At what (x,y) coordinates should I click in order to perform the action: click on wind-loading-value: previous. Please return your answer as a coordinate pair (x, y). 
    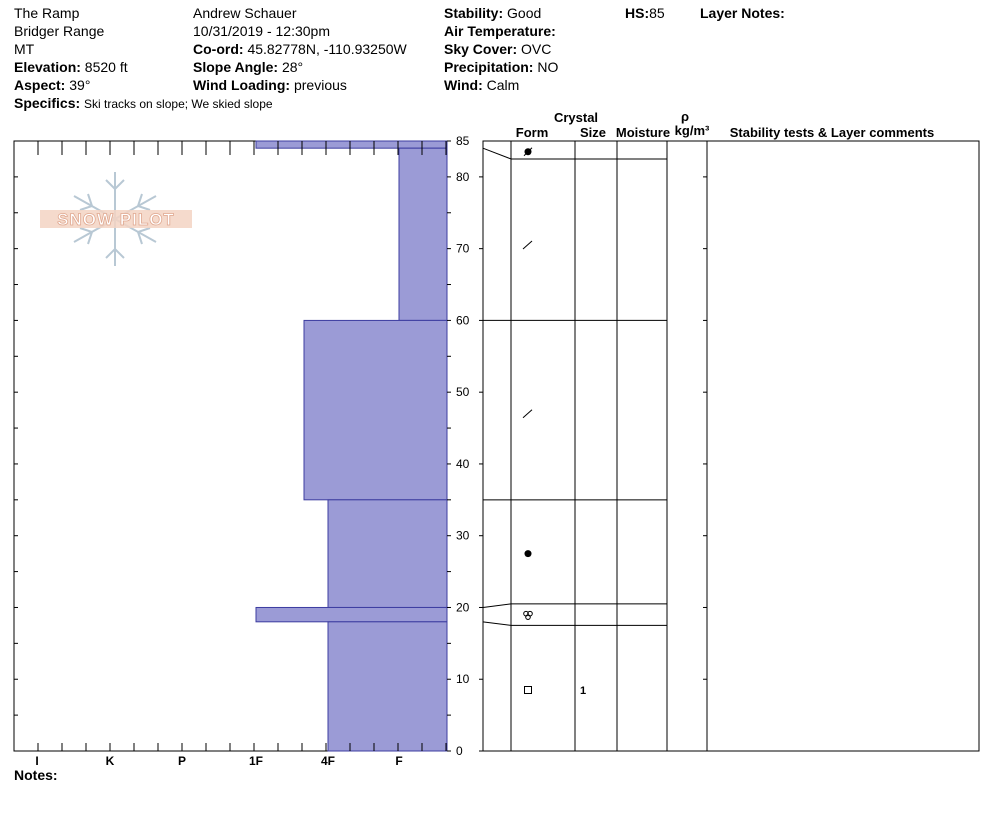
    Looking at the image, I should click on (320, 85).